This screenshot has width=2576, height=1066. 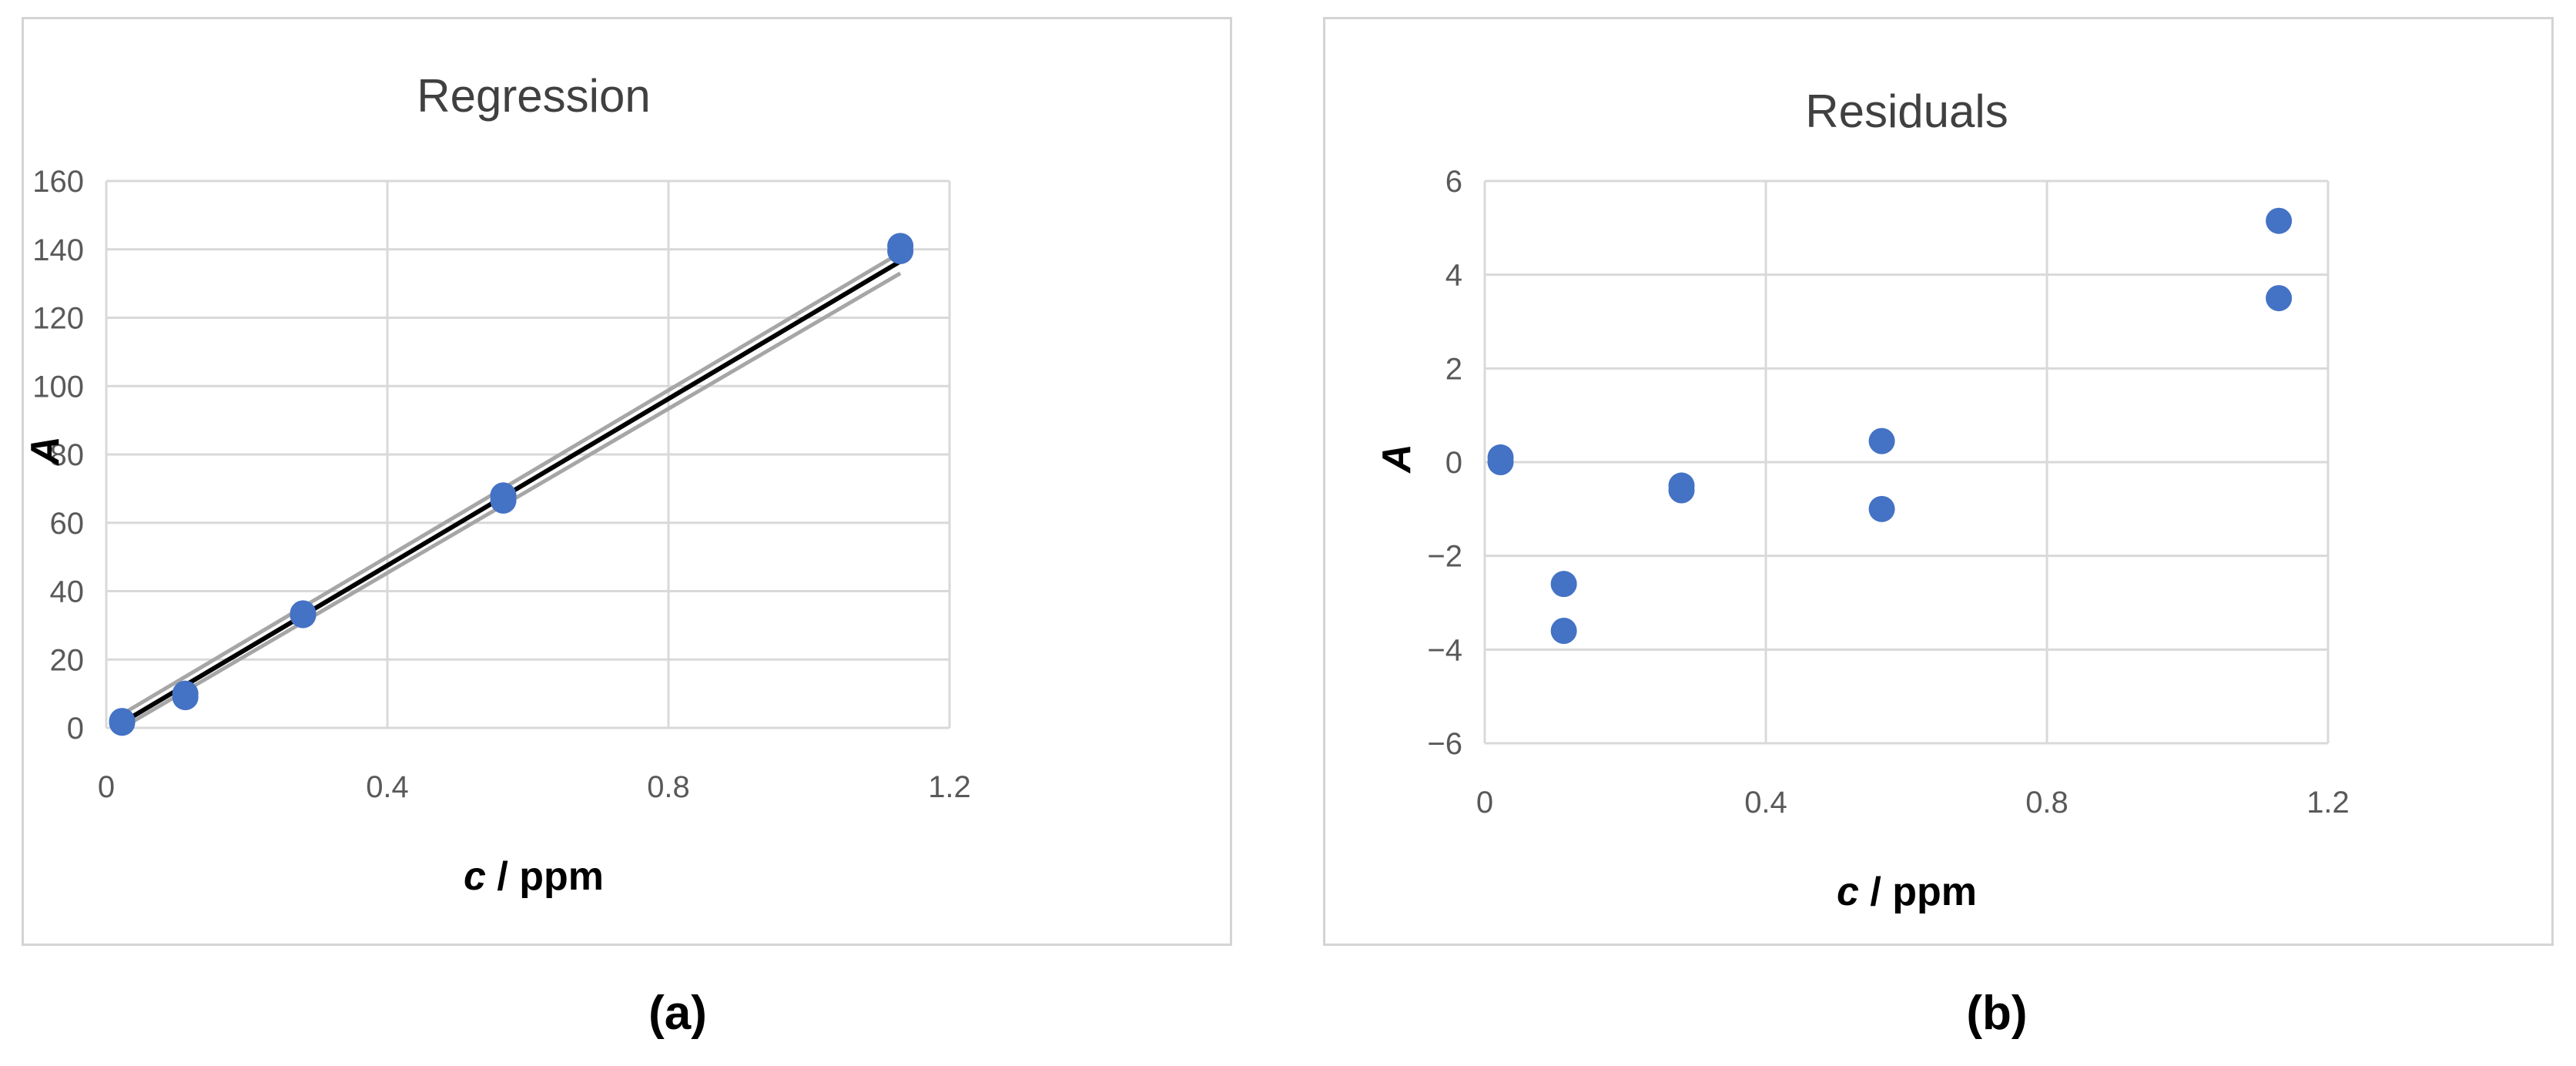 I want to click on y-tick-label: 40, so click(x=67, y=592).